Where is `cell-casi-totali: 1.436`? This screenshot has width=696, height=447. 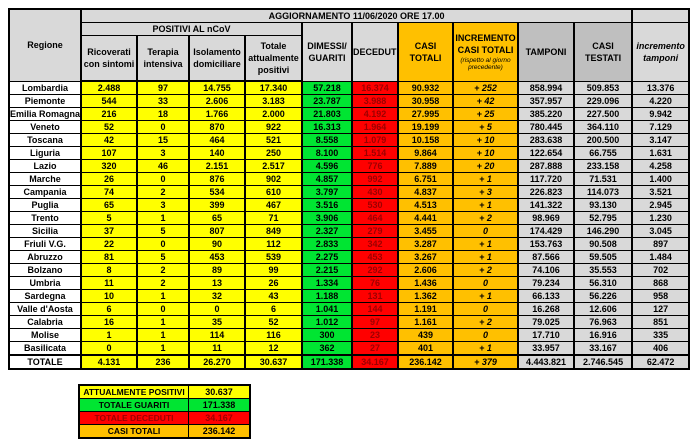
cell-casi-totali: 1.436 is located at coordinates (425, 283).